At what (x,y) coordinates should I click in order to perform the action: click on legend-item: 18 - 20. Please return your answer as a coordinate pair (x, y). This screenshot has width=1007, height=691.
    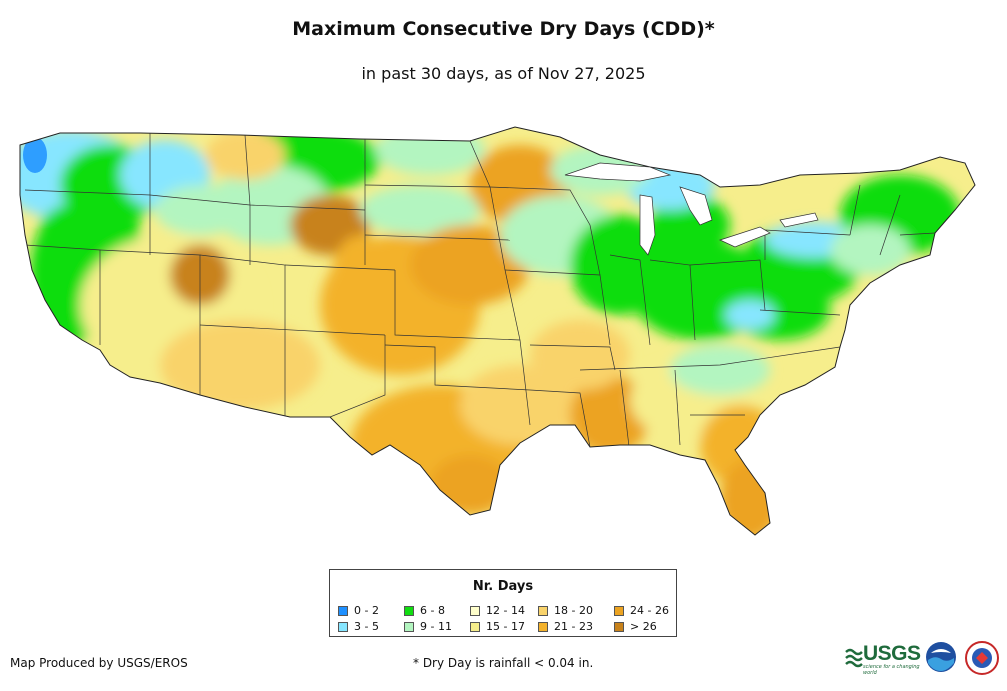
    Looking at the image, I should click on (565, 610).